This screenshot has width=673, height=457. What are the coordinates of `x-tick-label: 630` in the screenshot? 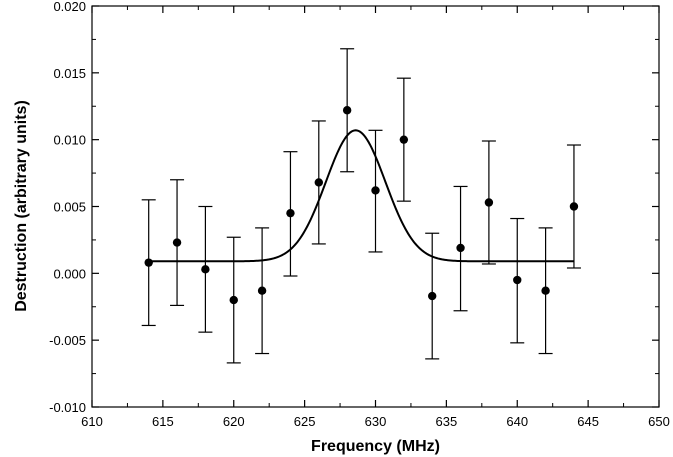 It's located at (376, 421).